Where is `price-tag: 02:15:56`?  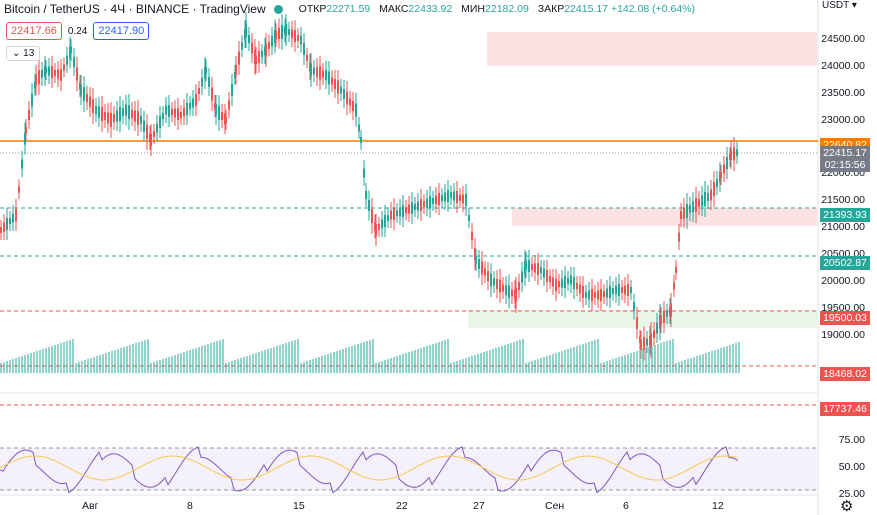 price-tag: 02:15:56 is located at coordinates (845, 165).